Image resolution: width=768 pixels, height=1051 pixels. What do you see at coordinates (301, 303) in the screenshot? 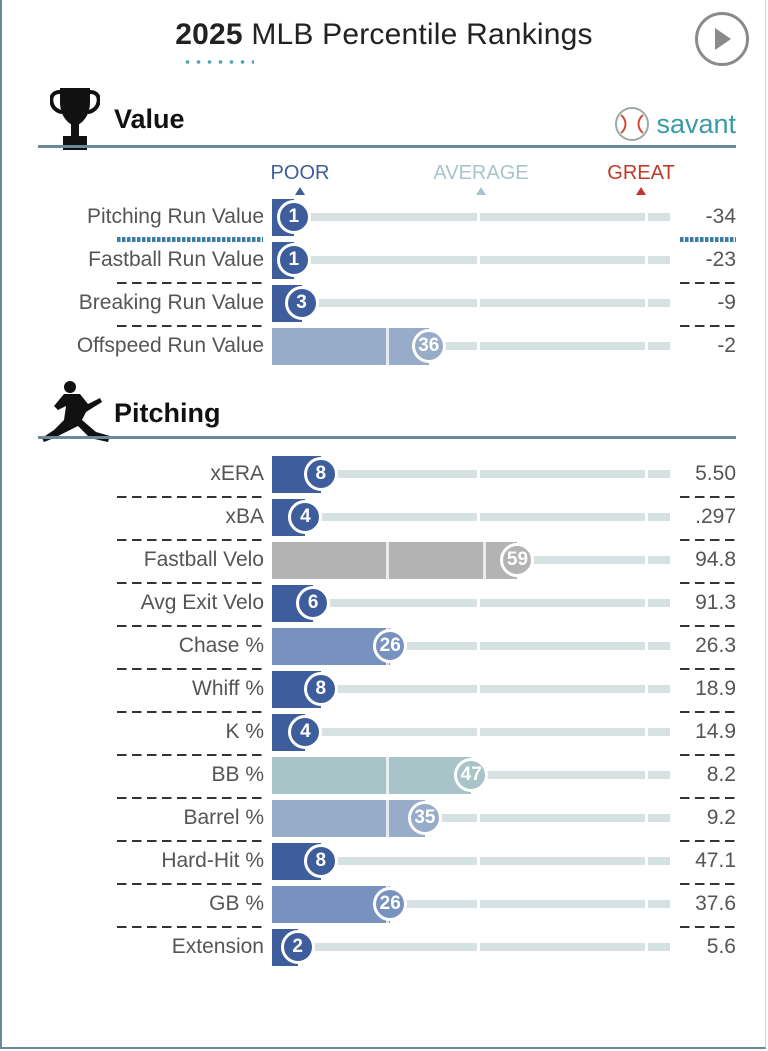
I see `percentile-bubble: 3` at bounding box center [301, 303].